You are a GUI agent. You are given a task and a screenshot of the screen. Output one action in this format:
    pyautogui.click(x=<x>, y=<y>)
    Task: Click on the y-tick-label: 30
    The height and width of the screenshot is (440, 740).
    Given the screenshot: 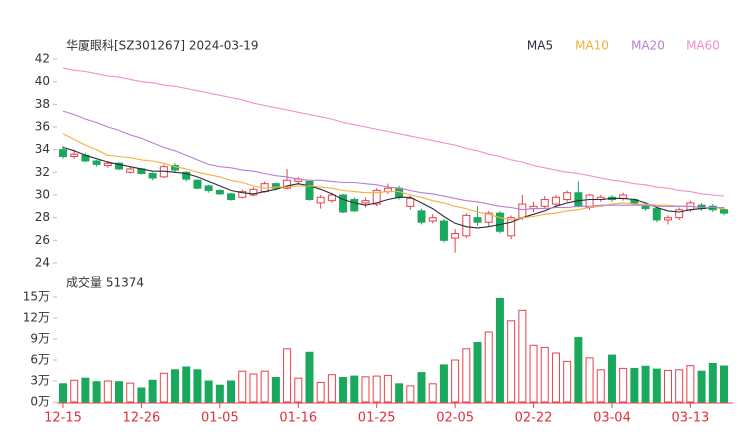 What is the action you would take?
    pyautogui.click(x=42, y=195)
    